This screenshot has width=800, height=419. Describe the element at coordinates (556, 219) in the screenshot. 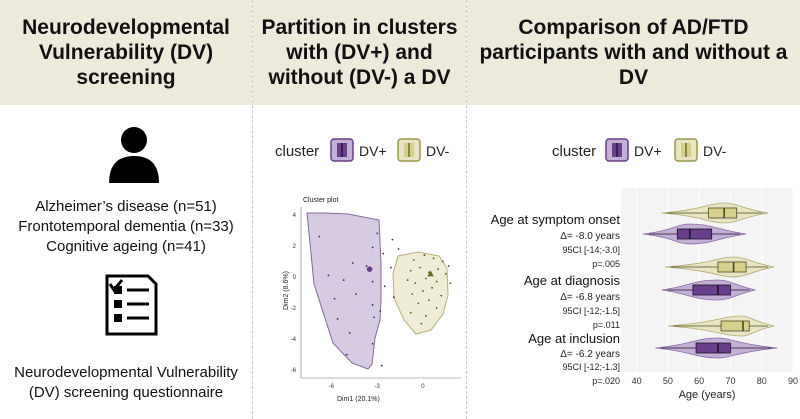

I see `row-label-symptom-onset: Age at symptom onset` at that location.